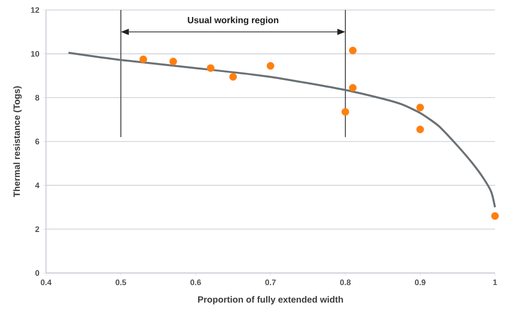 This screenshot has width=505, height=320. Describe the element at coordinates (46, 283) in the screenshot. I see `x-tick-label: 0.4` at that location.